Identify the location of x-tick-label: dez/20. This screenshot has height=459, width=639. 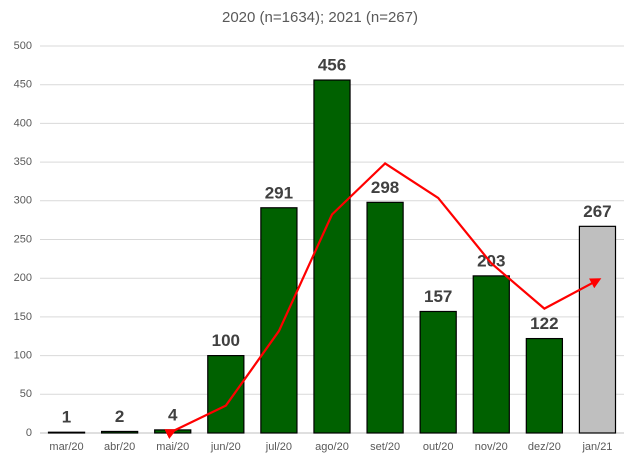
(544, 447).